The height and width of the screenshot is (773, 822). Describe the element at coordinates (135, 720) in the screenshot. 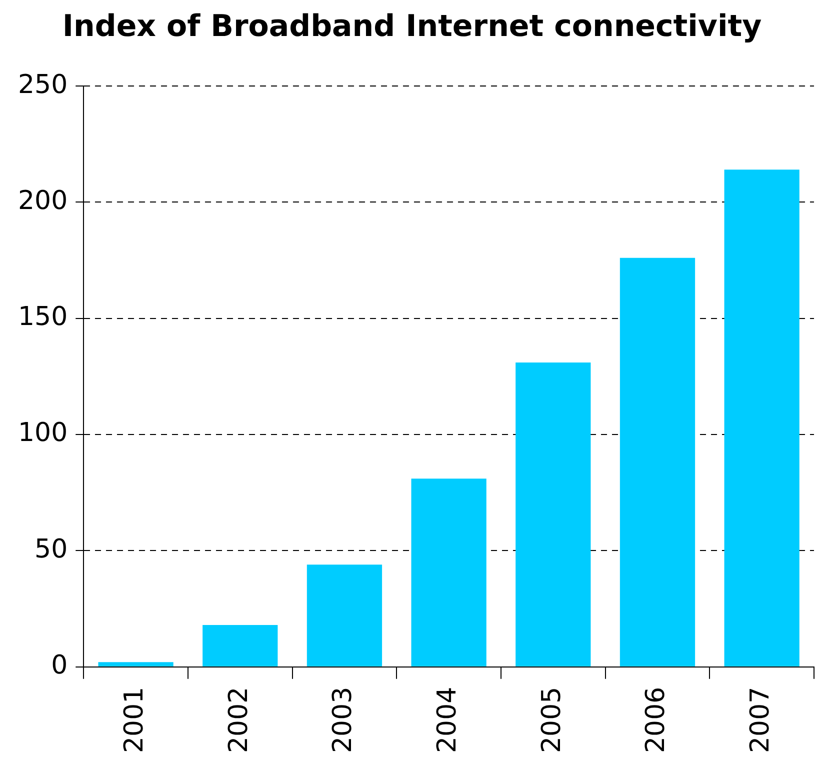

I see `x-tick-label: 2001` at that location.